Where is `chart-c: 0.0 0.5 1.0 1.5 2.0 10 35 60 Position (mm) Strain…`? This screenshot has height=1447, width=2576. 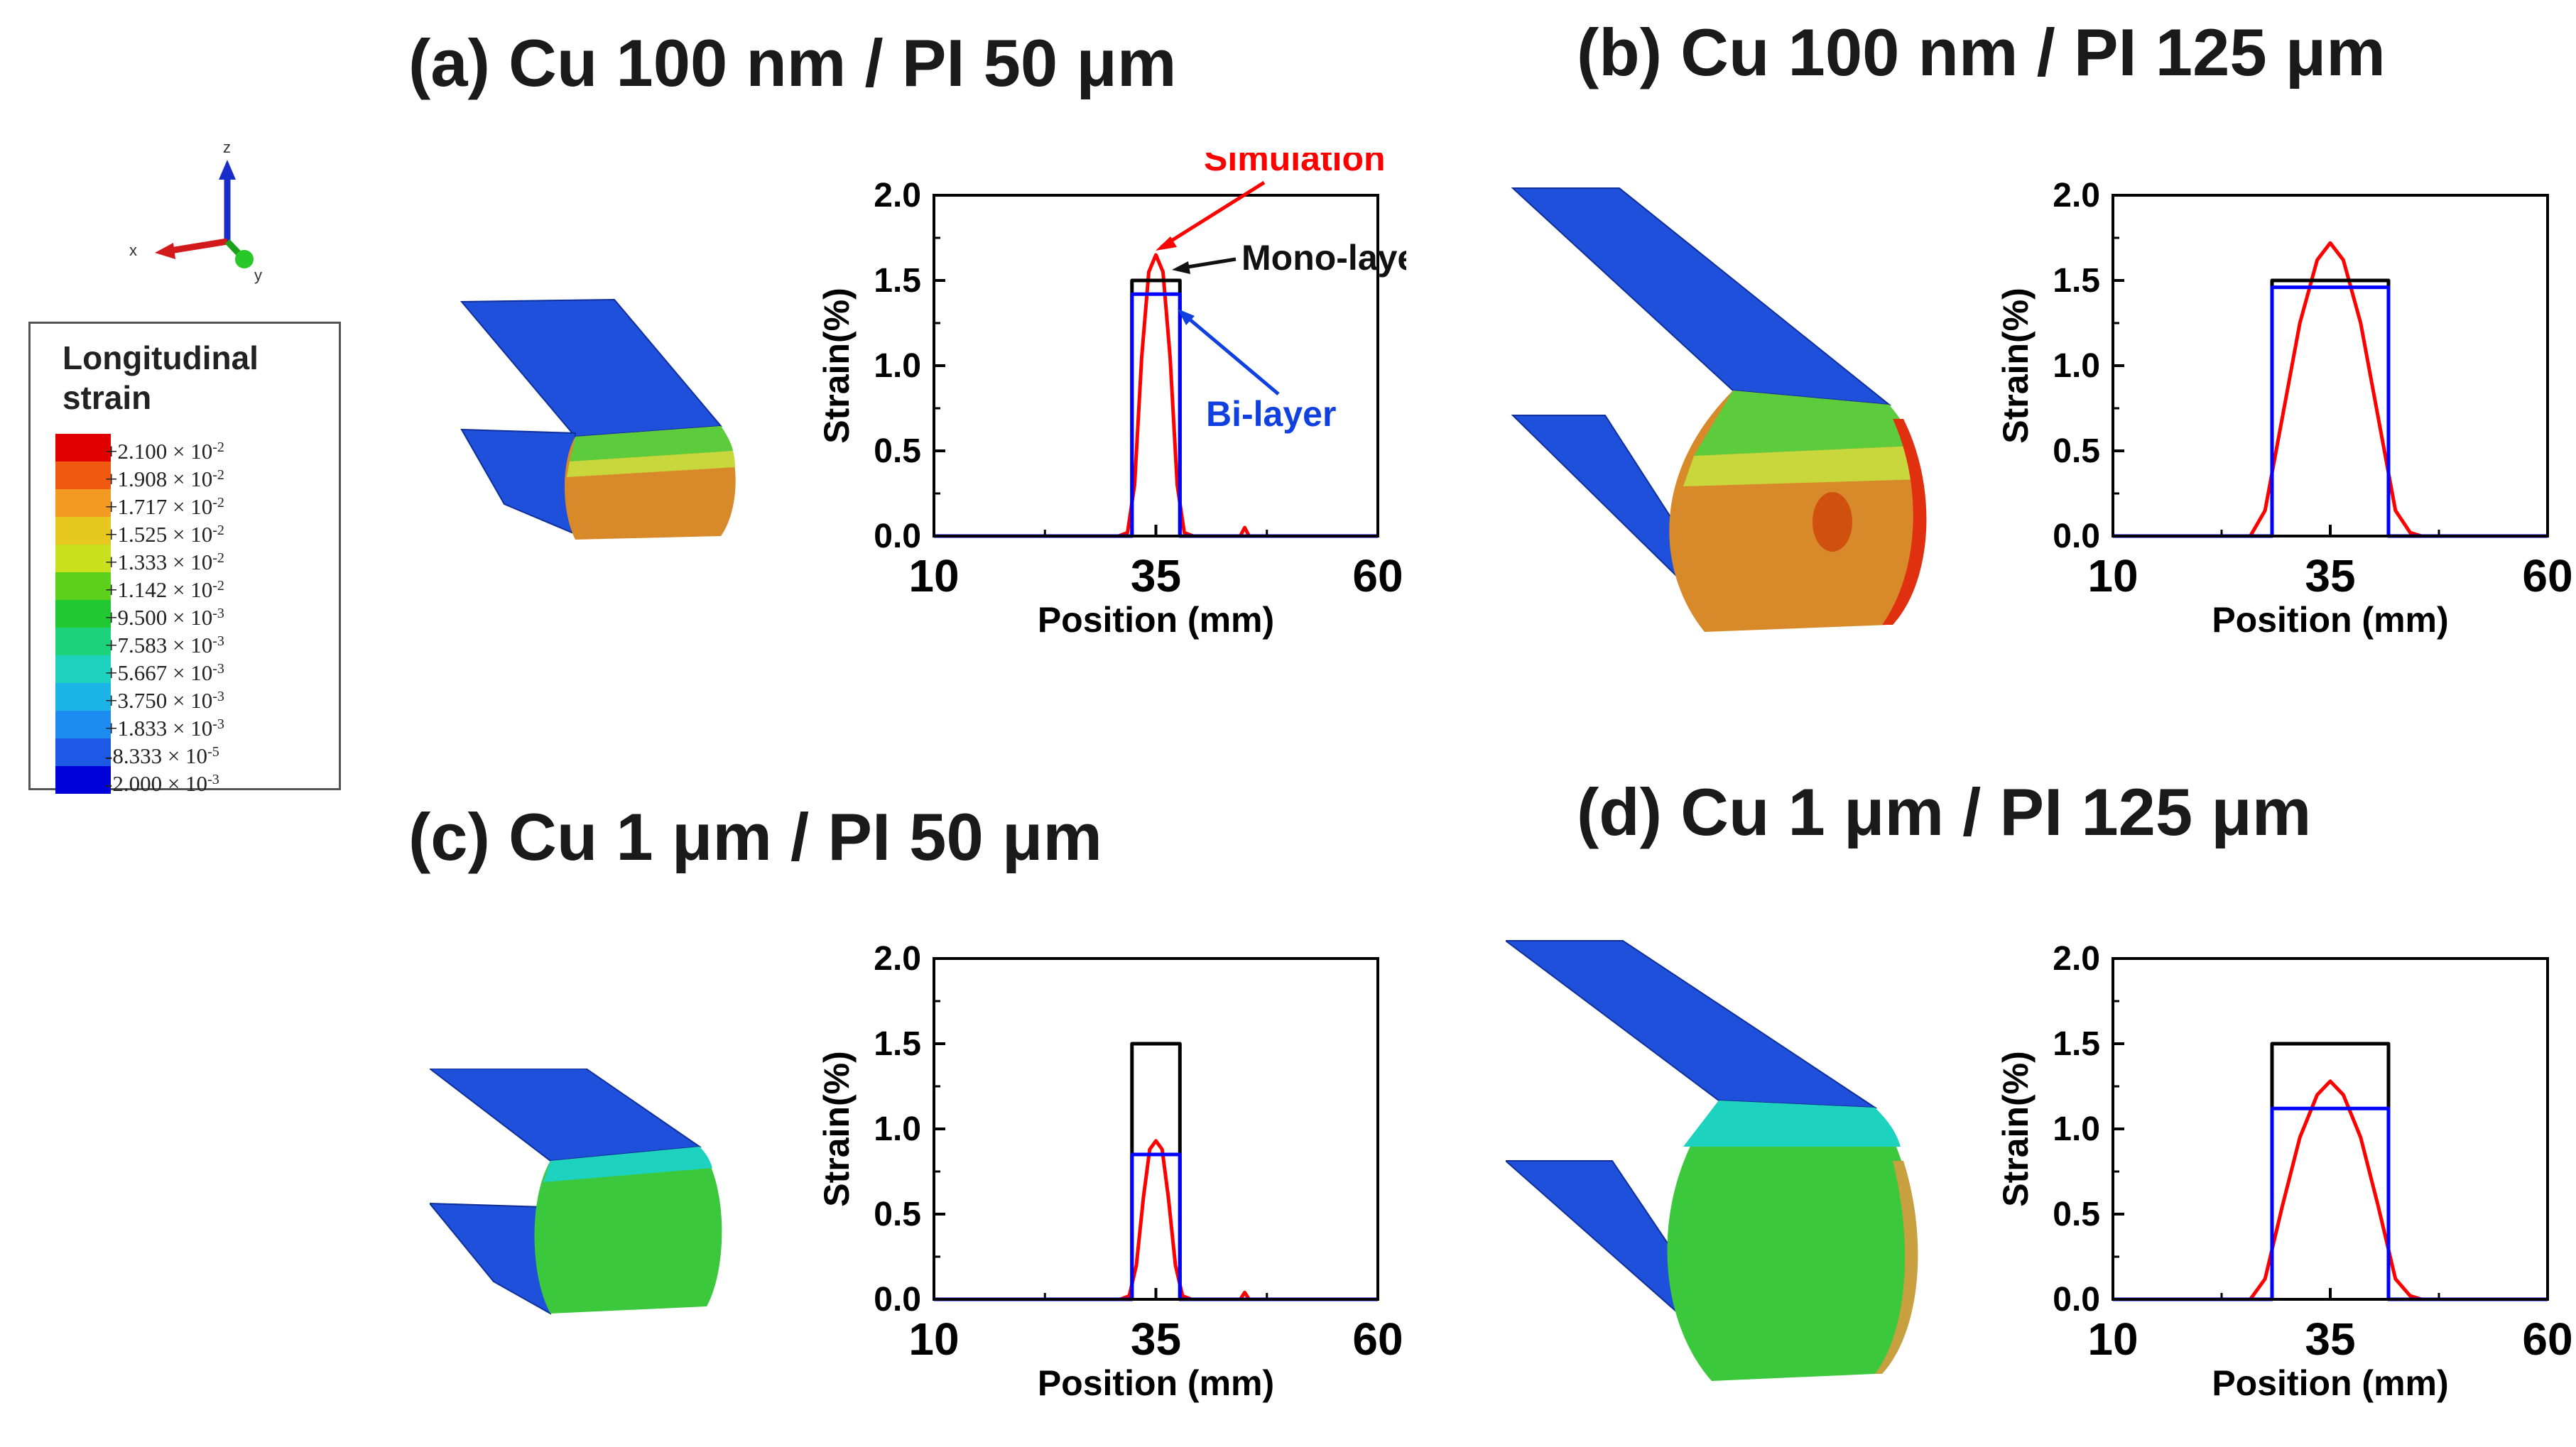 chart-c: 0.0 0.5 1.0 1.5 2.0 10 35 60 Position (mm) Strain… is located at coordinates (1110, 1171).